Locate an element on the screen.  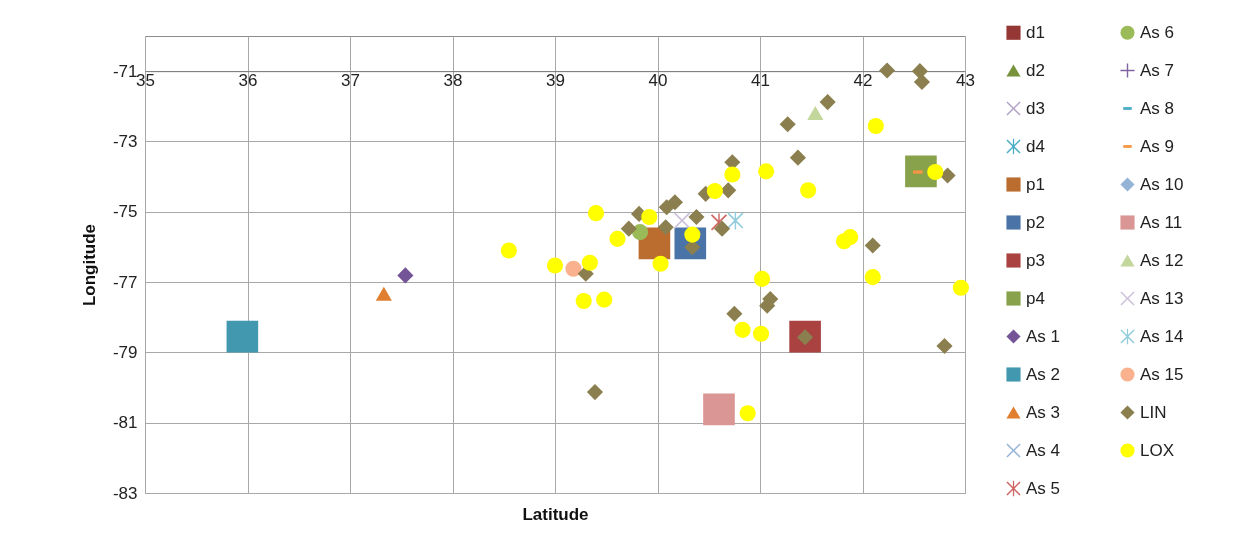
y-tick-label: -81 is located at coordinates (125, 423).